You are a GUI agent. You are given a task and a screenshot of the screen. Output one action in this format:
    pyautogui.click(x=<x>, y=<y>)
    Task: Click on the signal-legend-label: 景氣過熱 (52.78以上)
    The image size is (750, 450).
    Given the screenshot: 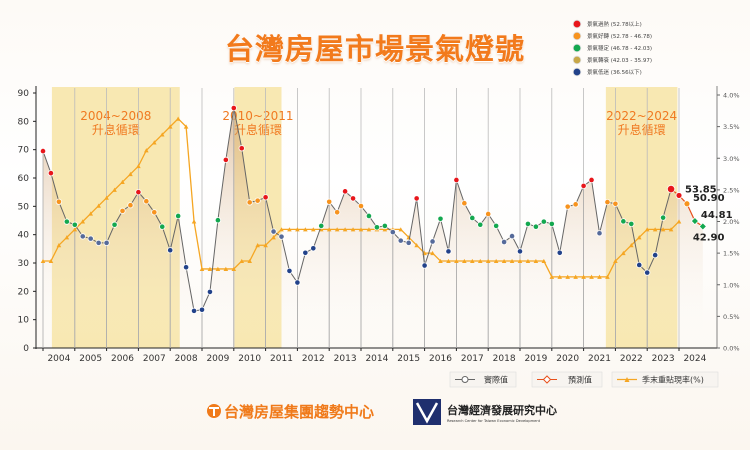 What is the action you would take?
    pyautogui.click(x=614, y=24)
    